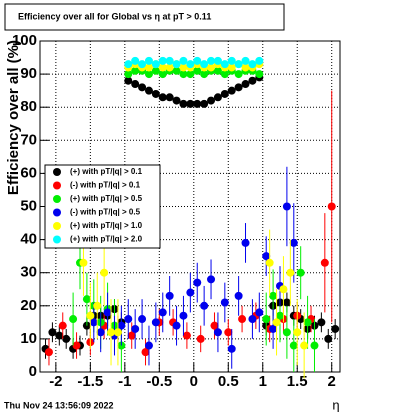 The width and height of the screenshot is (400, 414). Describe the element at coordinates (297, 381) in the screenshot. I see `x-tick-label: 1.5` at that location.